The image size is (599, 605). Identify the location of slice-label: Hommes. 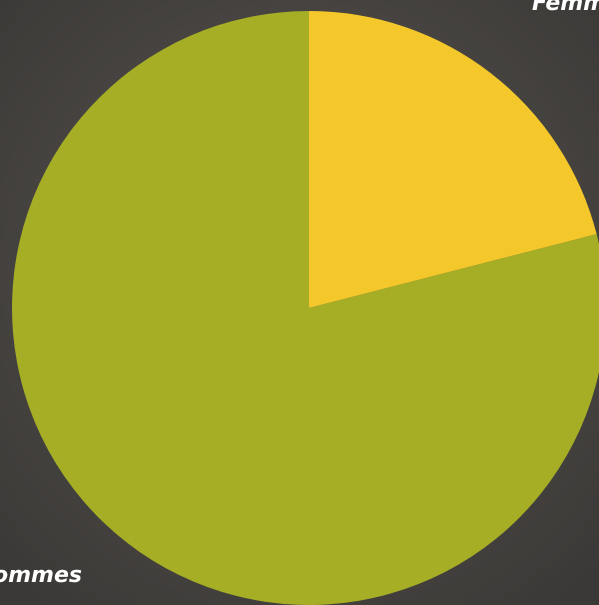
(41, 575).